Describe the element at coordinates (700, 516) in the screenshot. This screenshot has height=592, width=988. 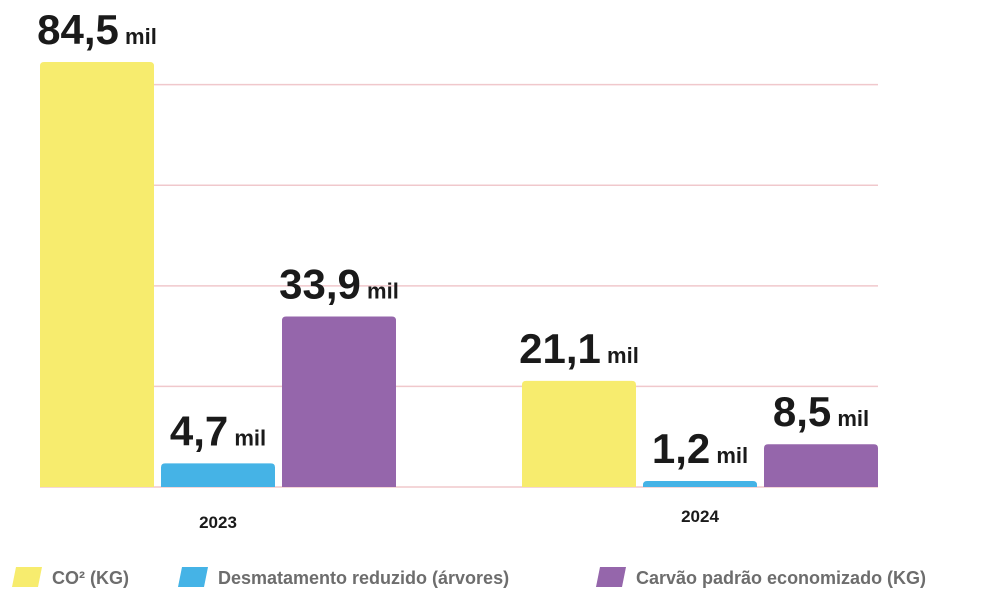
I see `x-tick-label: 2024` at that location.